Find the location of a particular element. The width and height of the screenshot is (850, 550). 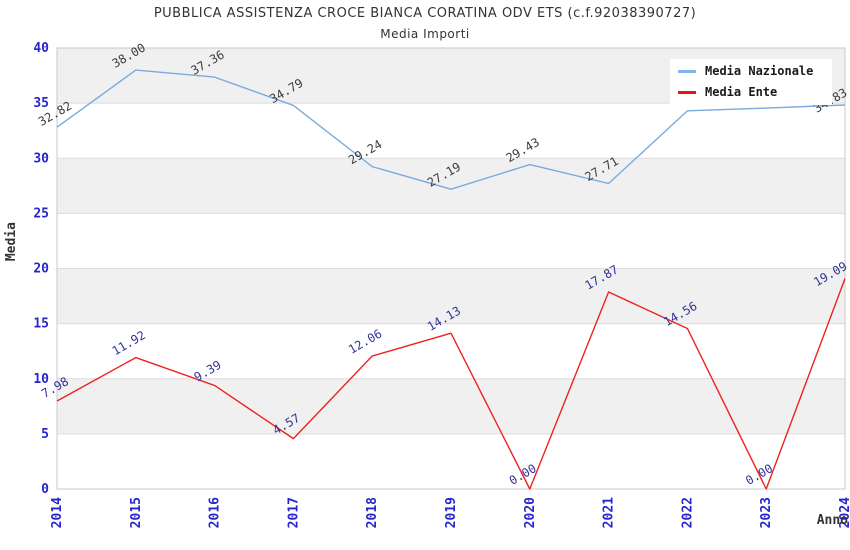

legend-label-media-nazionale: Media Nazionale is located at coordinates (759, 71).